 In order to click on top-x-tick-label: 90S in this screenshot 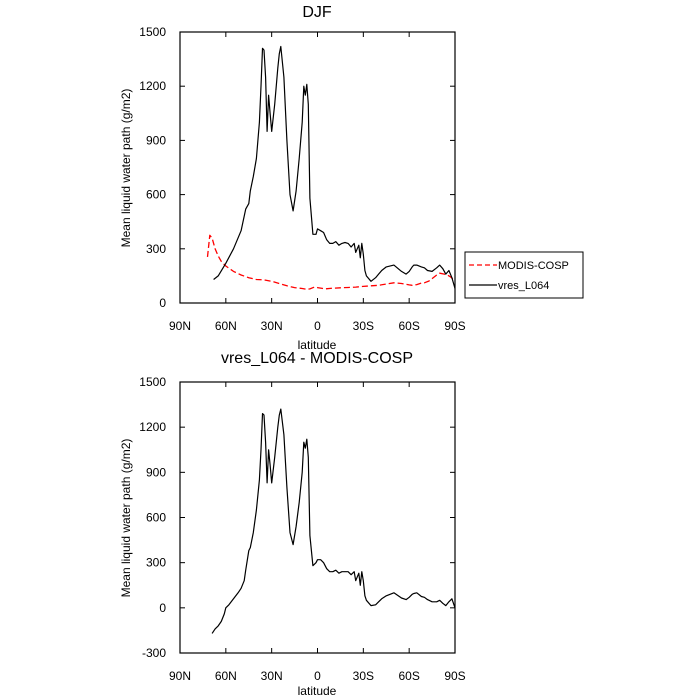, I will do `click(454, 326)`.